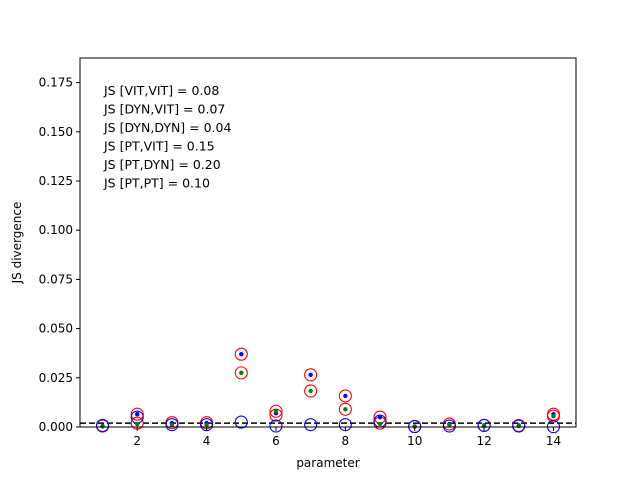 This screenshot has width=640, height=480. I want to click on x-tick-label: 12, so click(483, 441).